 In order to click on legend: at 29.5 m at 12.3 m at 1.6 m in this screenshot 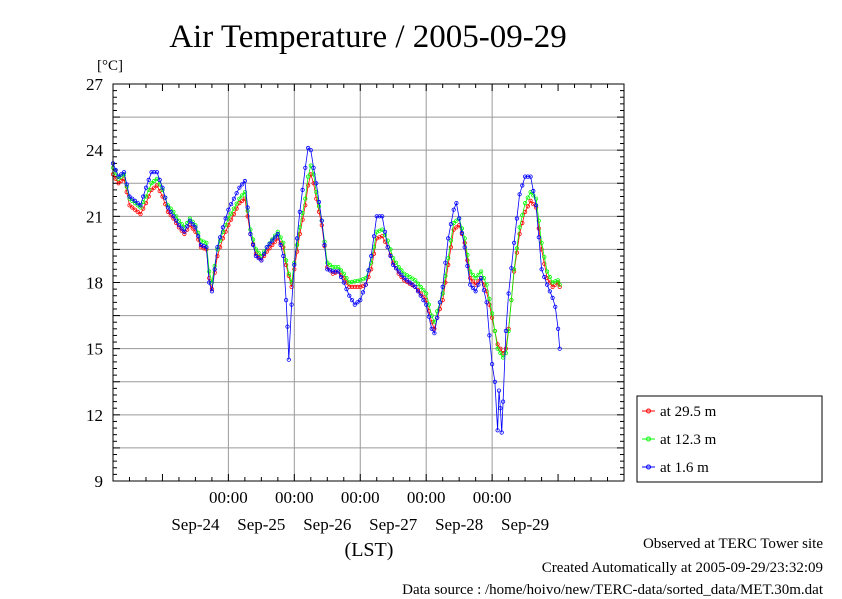, I will do `click(729, 439)`.